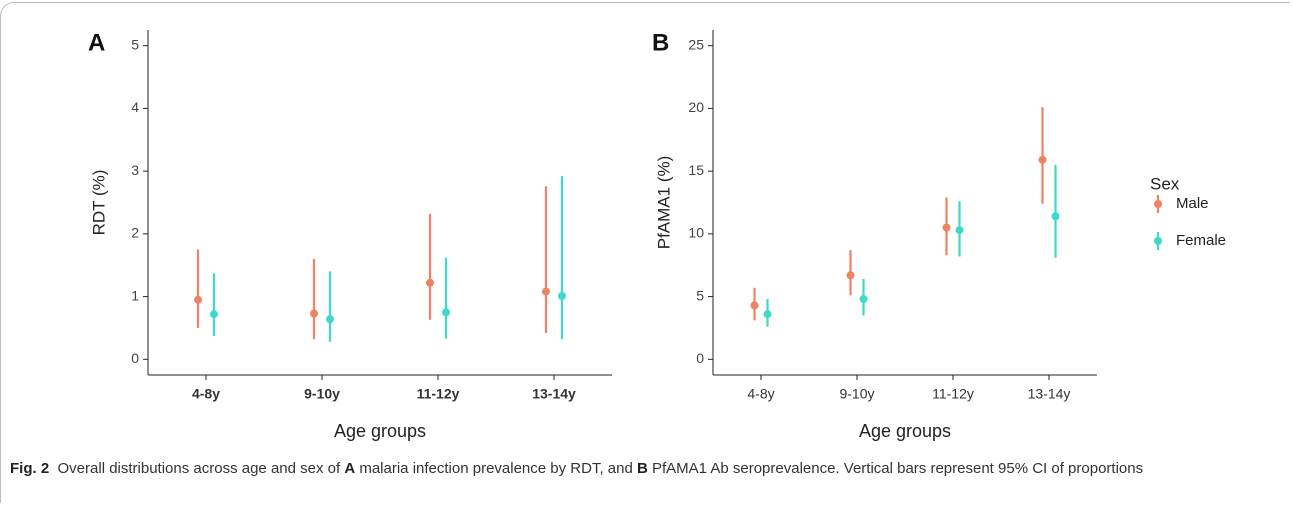  I want to click on panel-label: A, so click(96, 42).